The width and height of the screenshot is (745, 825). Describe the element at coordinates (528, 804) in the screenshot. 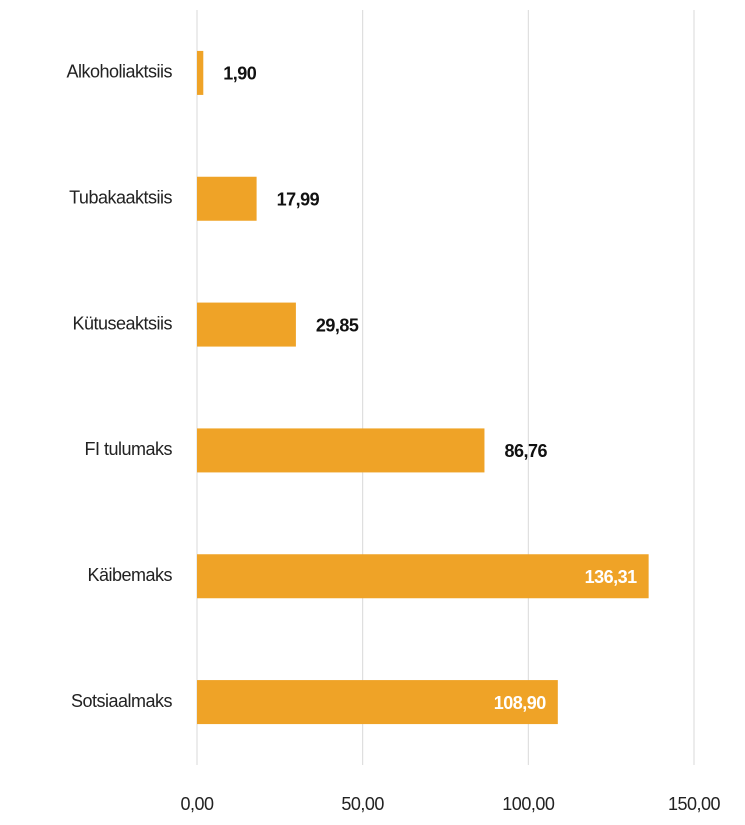

I see `x-tick-label: 100,00` at that location.